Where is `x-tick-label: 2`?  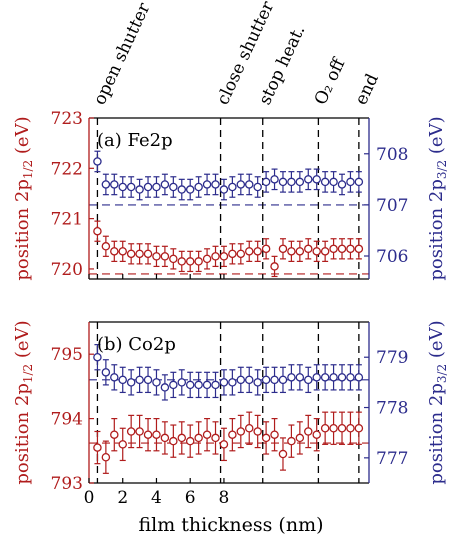 x-tick-label: 2 is located at coordinates (122, 498).